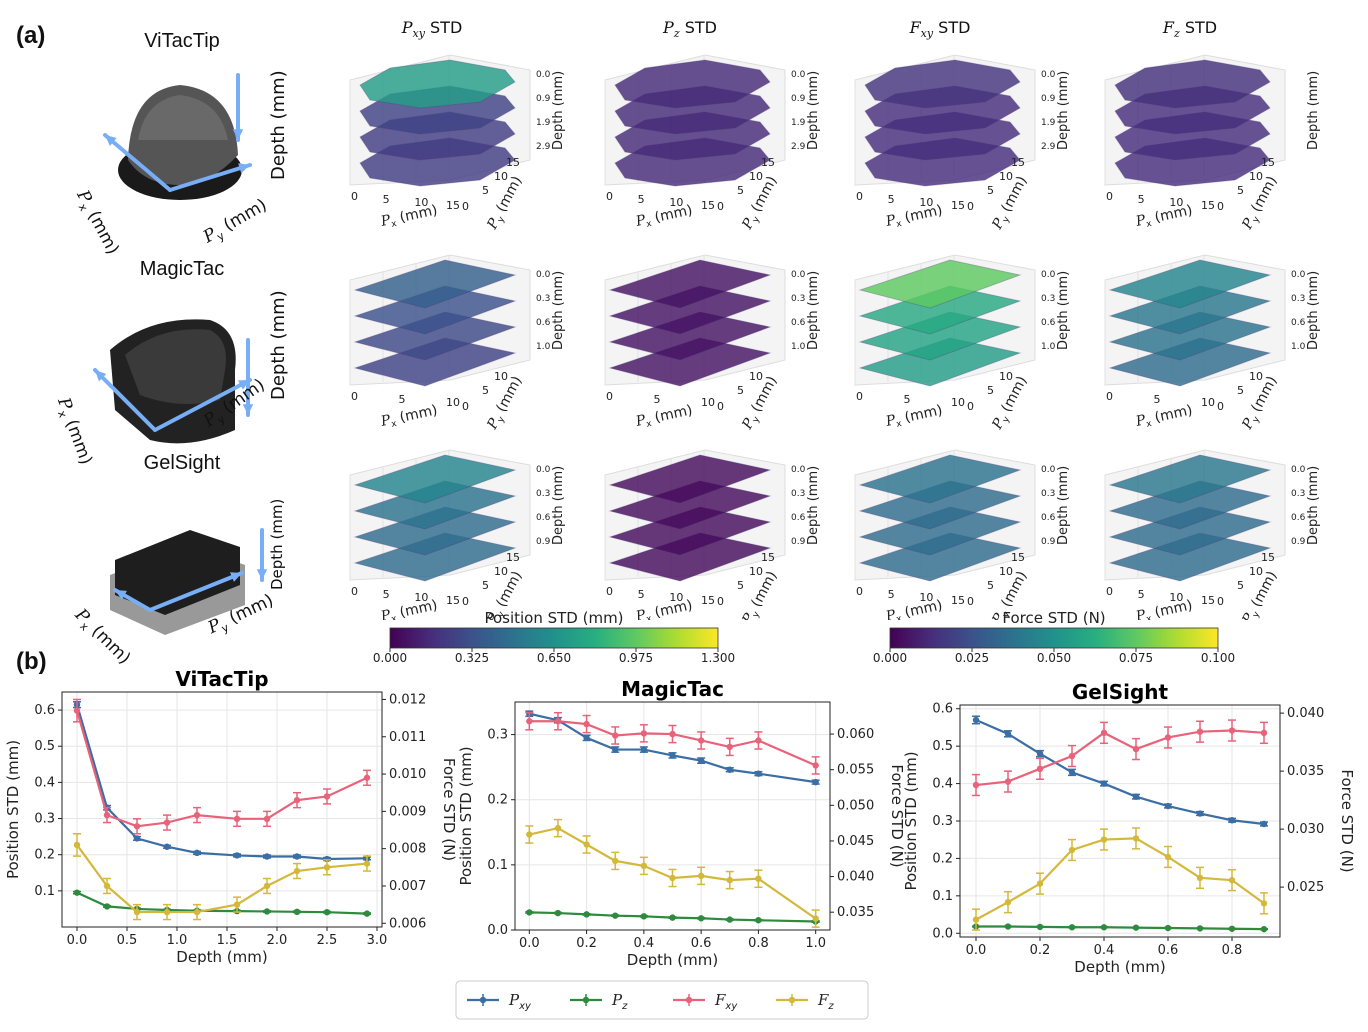  What do you see at coordinates (1048, 147) in the screenshot?
I see `depth-tick-label: 2.9` at bounding box center [1048, 147].